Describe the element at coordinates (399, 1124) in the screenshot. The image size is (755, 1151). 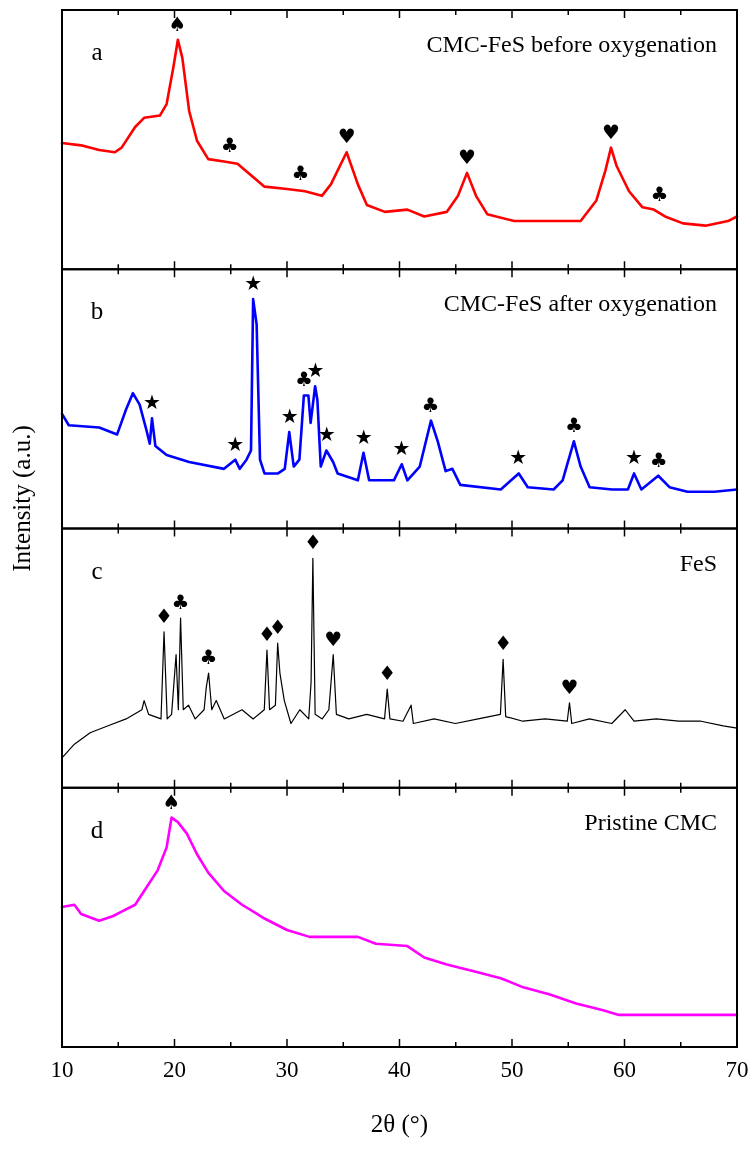
I see `x-axis-title: 2θ (°)` at that location.